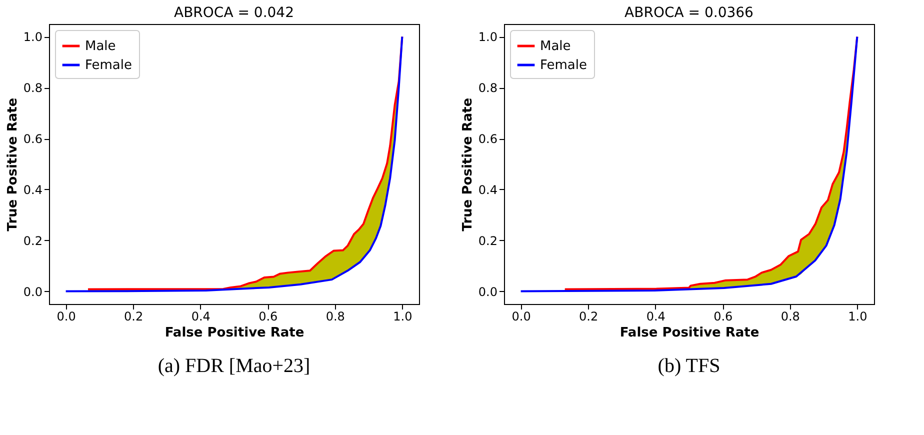  Describe the element at coordinates (689, 13) in the screenshot. I see `chart-title: ABROCA = 0.0366` at that location.